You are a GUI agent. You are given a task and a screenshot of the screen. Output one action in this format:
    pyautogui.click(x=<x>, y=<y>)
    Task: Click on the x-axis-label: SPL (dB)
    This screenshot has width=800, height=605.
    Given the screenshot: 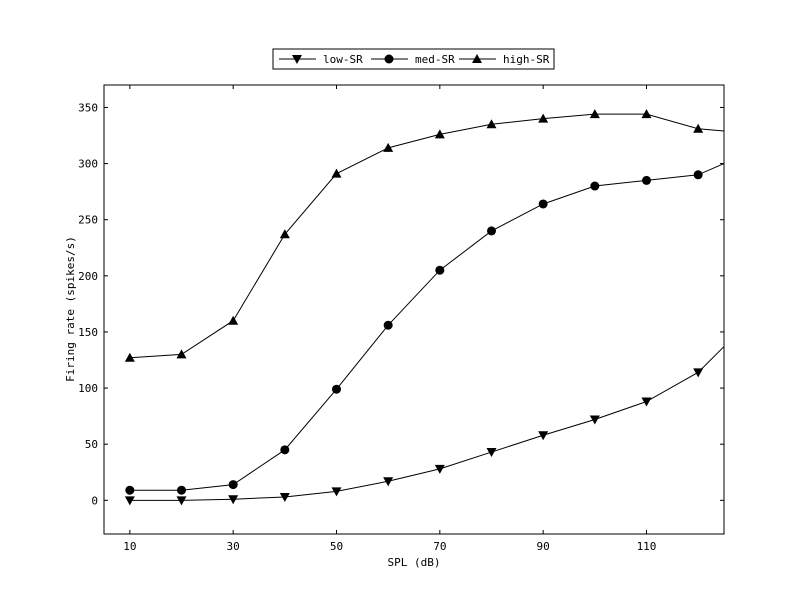 What is the action you would take?
    pyautogui.click(x=414, y=562)
    